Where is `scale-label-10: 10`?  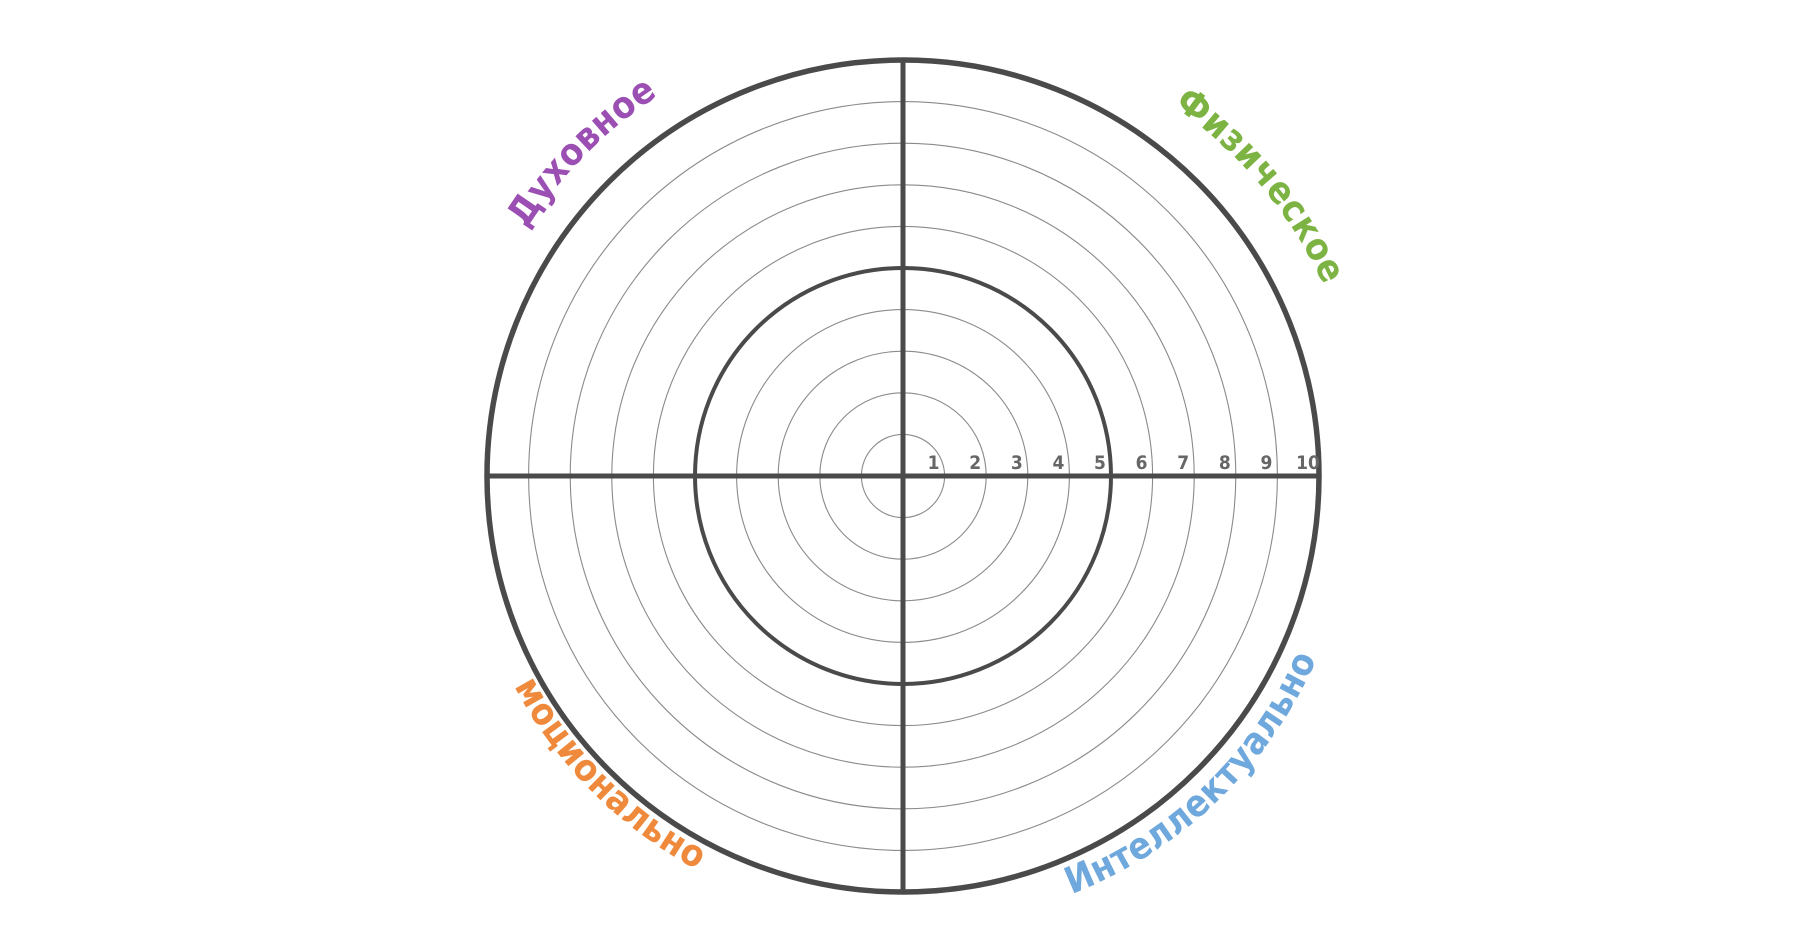 scale-label-10: 10 is located at coordinates (1308, 463).